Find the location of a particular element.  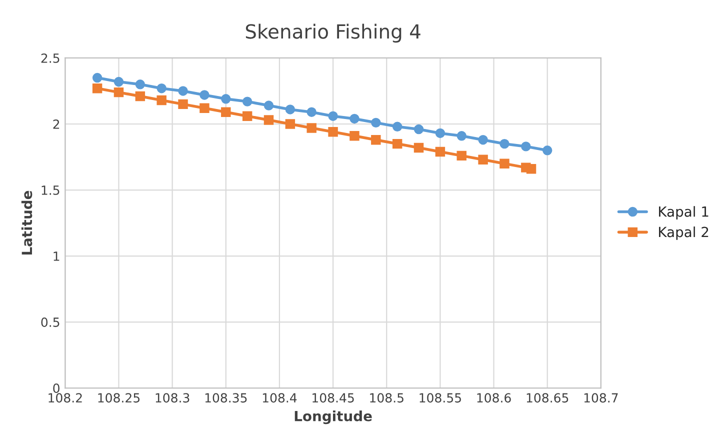

x-tick-label: 108.55 is located at coordinates (440, 398).